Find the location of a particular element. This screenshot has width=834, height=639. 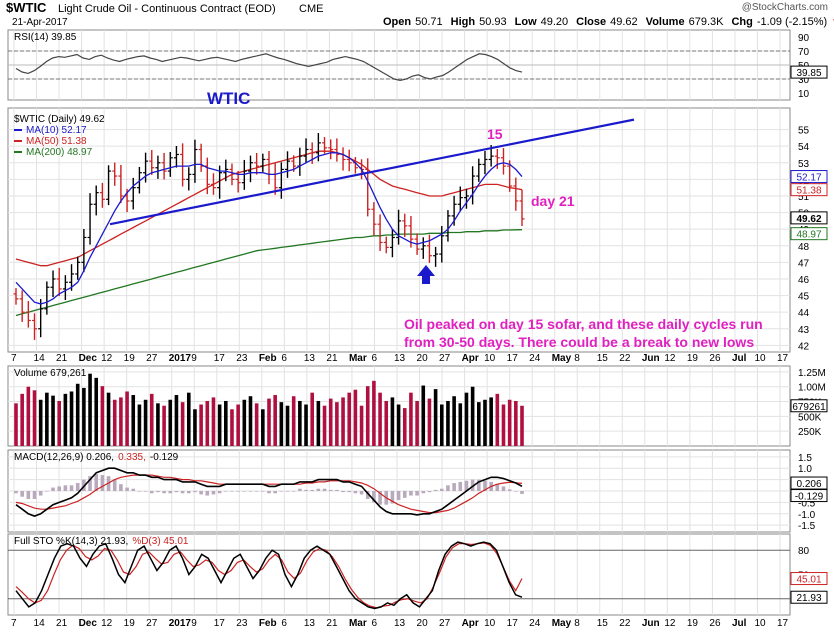

ohlc-value-volume: 679.3K is located at coordinates (707, 22).